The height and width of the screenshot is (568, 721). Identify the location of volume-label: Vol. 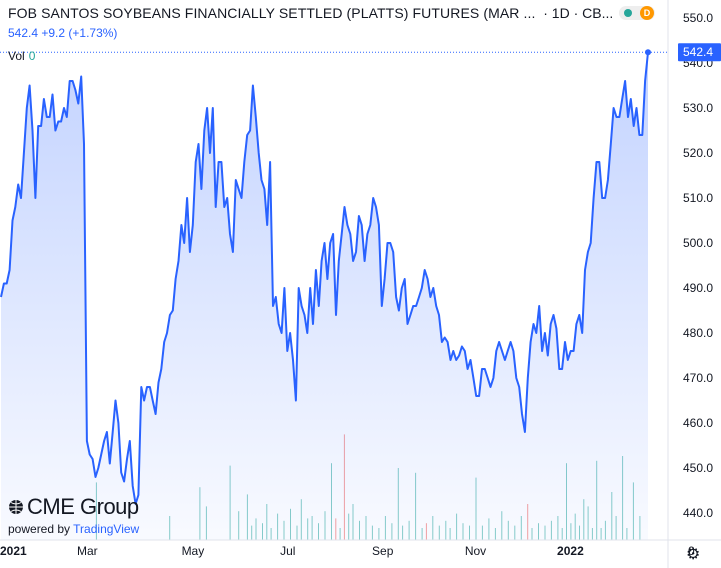
(16, 56).